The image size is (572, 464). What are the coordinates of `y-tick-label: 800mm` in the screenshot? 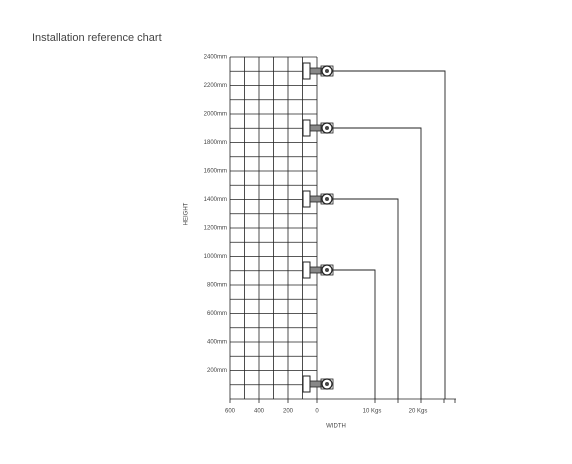 It's located at (217, 286).